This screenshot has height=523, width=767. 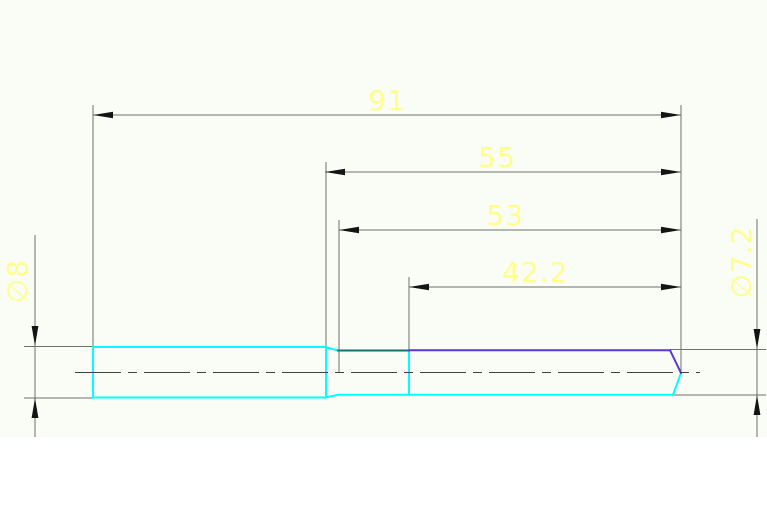 What do you see at coordinates (387, 100) in the screenshot?
I see `dim-label-91: 91` at bounding box center [387, 100].